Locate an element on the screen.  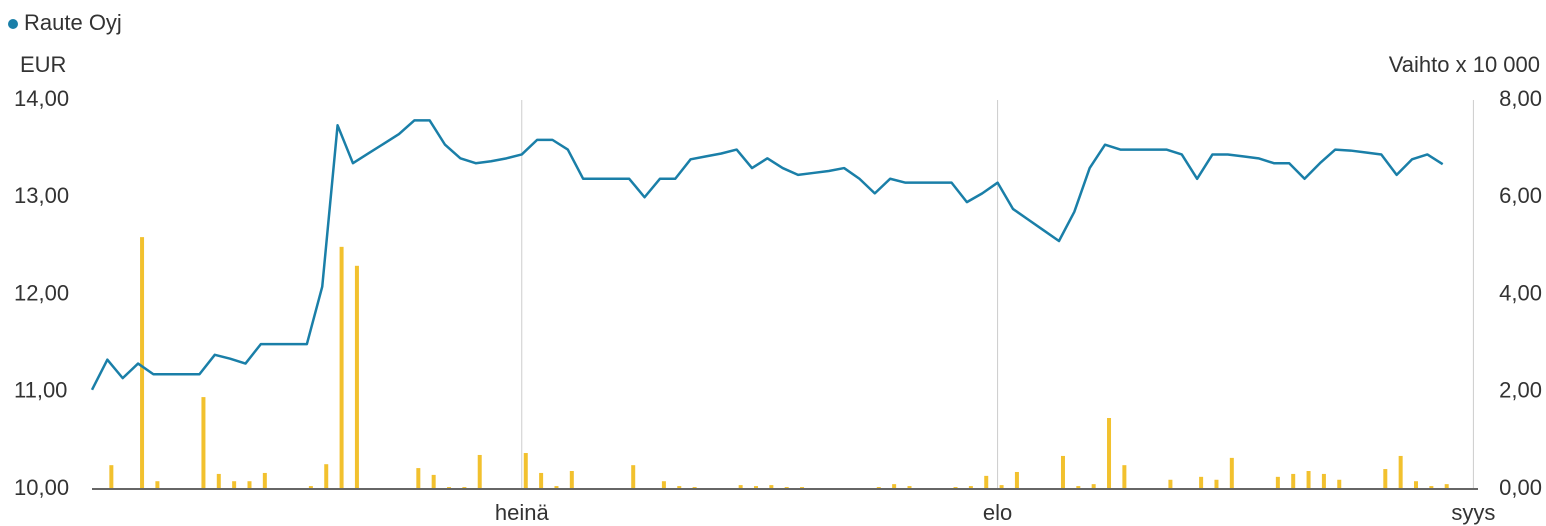
x-tick-label: syys is located at coordinates (1473, 512).